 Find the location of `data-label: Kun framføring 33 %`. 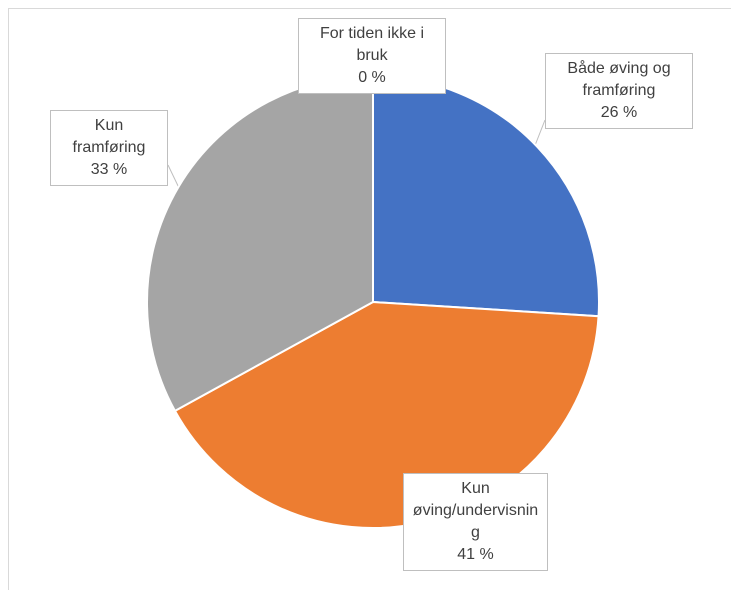

data-label: Kun framføring 33 % is located at coordinates (109, 148).